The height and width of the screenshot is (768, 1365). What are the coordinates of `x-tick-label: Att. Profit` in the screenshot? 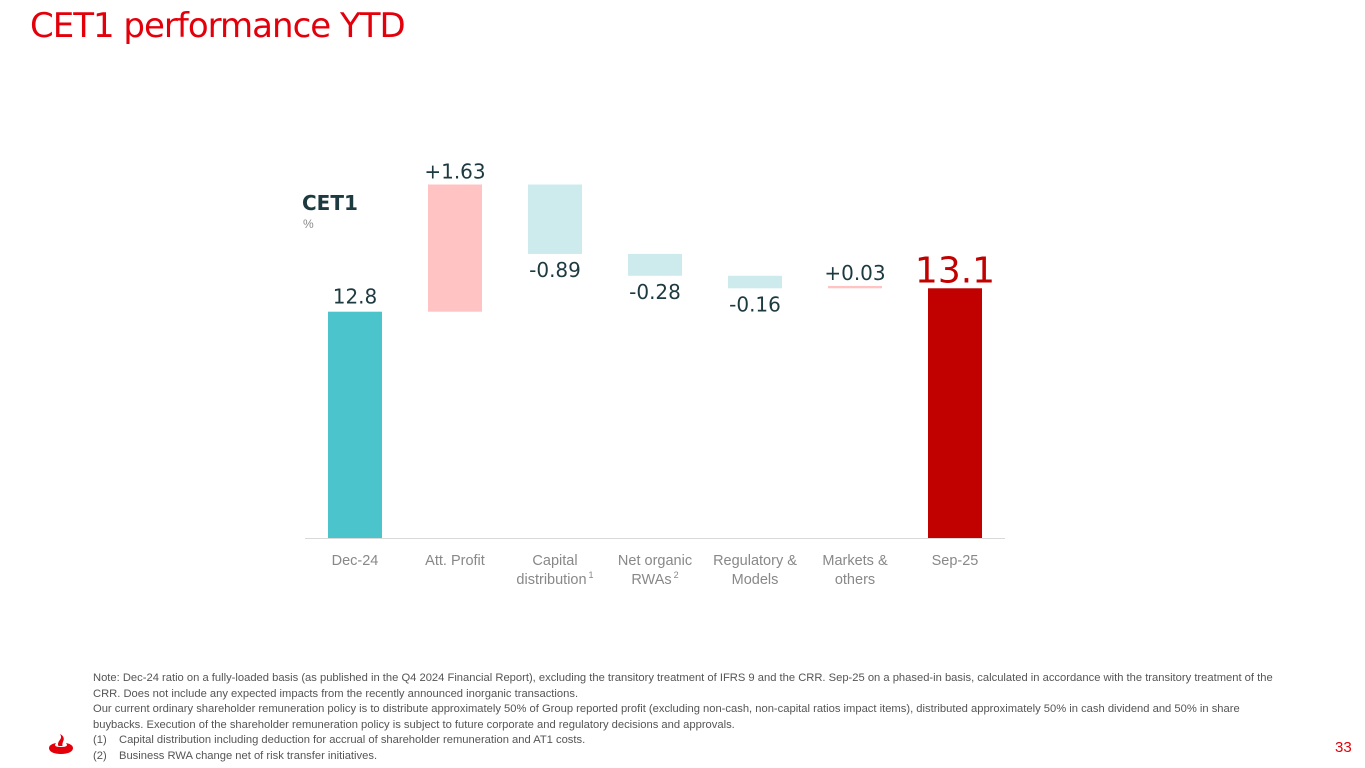 It's located at (455, 561).